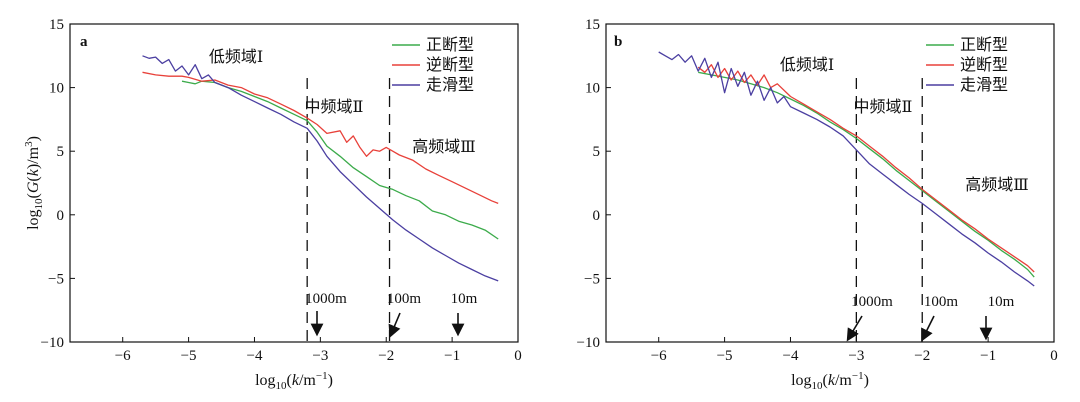  Describe the element at coordinates (34, 183) in the screenshot. I see `y-axis-label: log10(G(k)/m3)` at that location.